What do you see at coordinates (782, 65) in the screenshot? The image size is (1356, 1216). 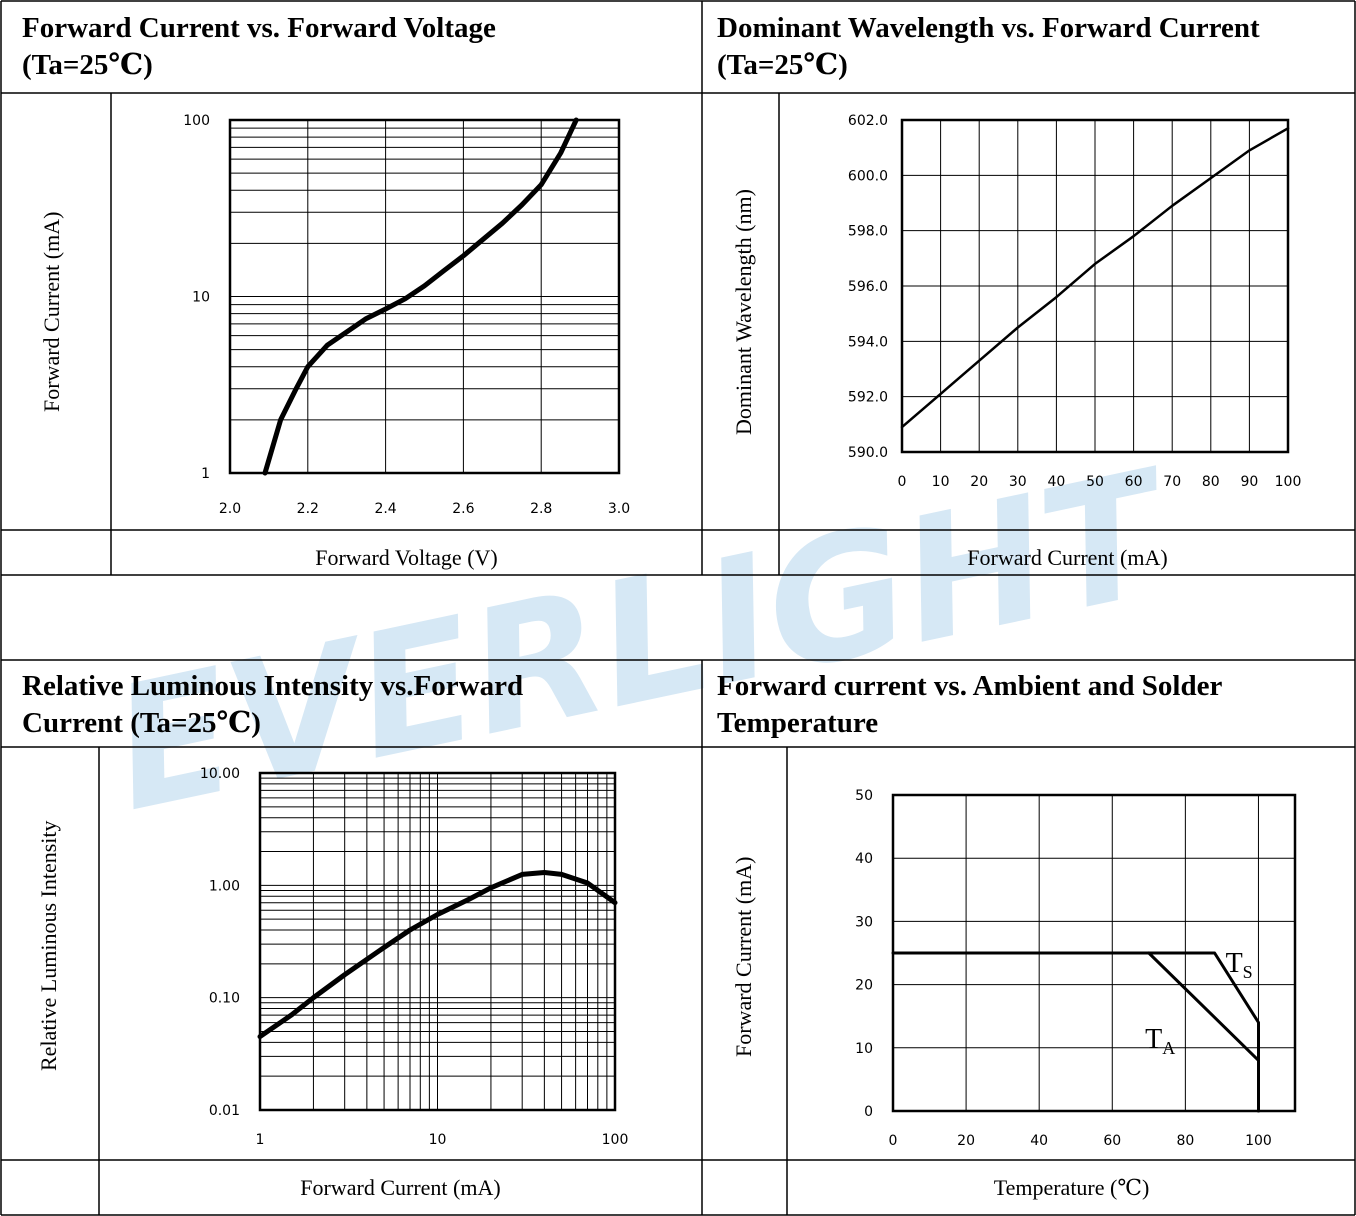 I see `chart-2-title-line2: (Ta=25℃)` at bounding box center [782, 65].